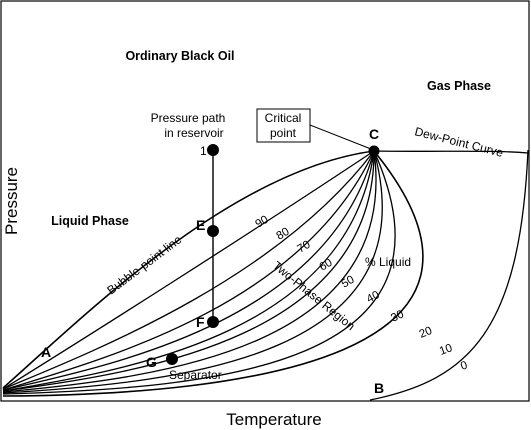 This screenshot has height=430, width=531. I want to click on iso-label-0: 0, so click(464, 365).